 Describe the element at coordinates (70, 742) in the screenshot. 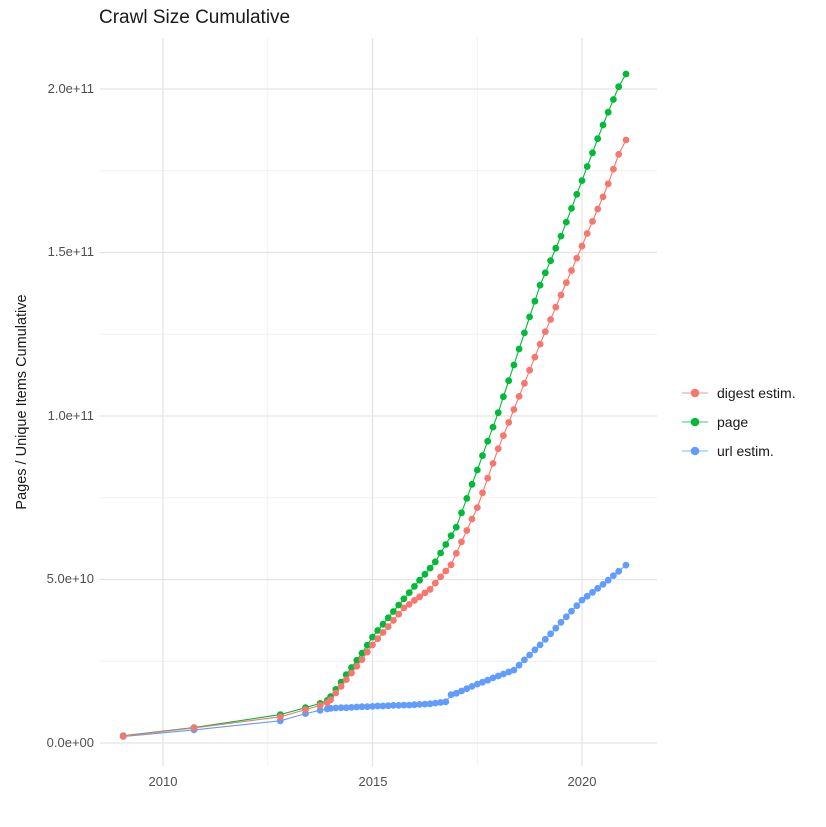

I see `y-tick-label: 0.0e+00` at that location.